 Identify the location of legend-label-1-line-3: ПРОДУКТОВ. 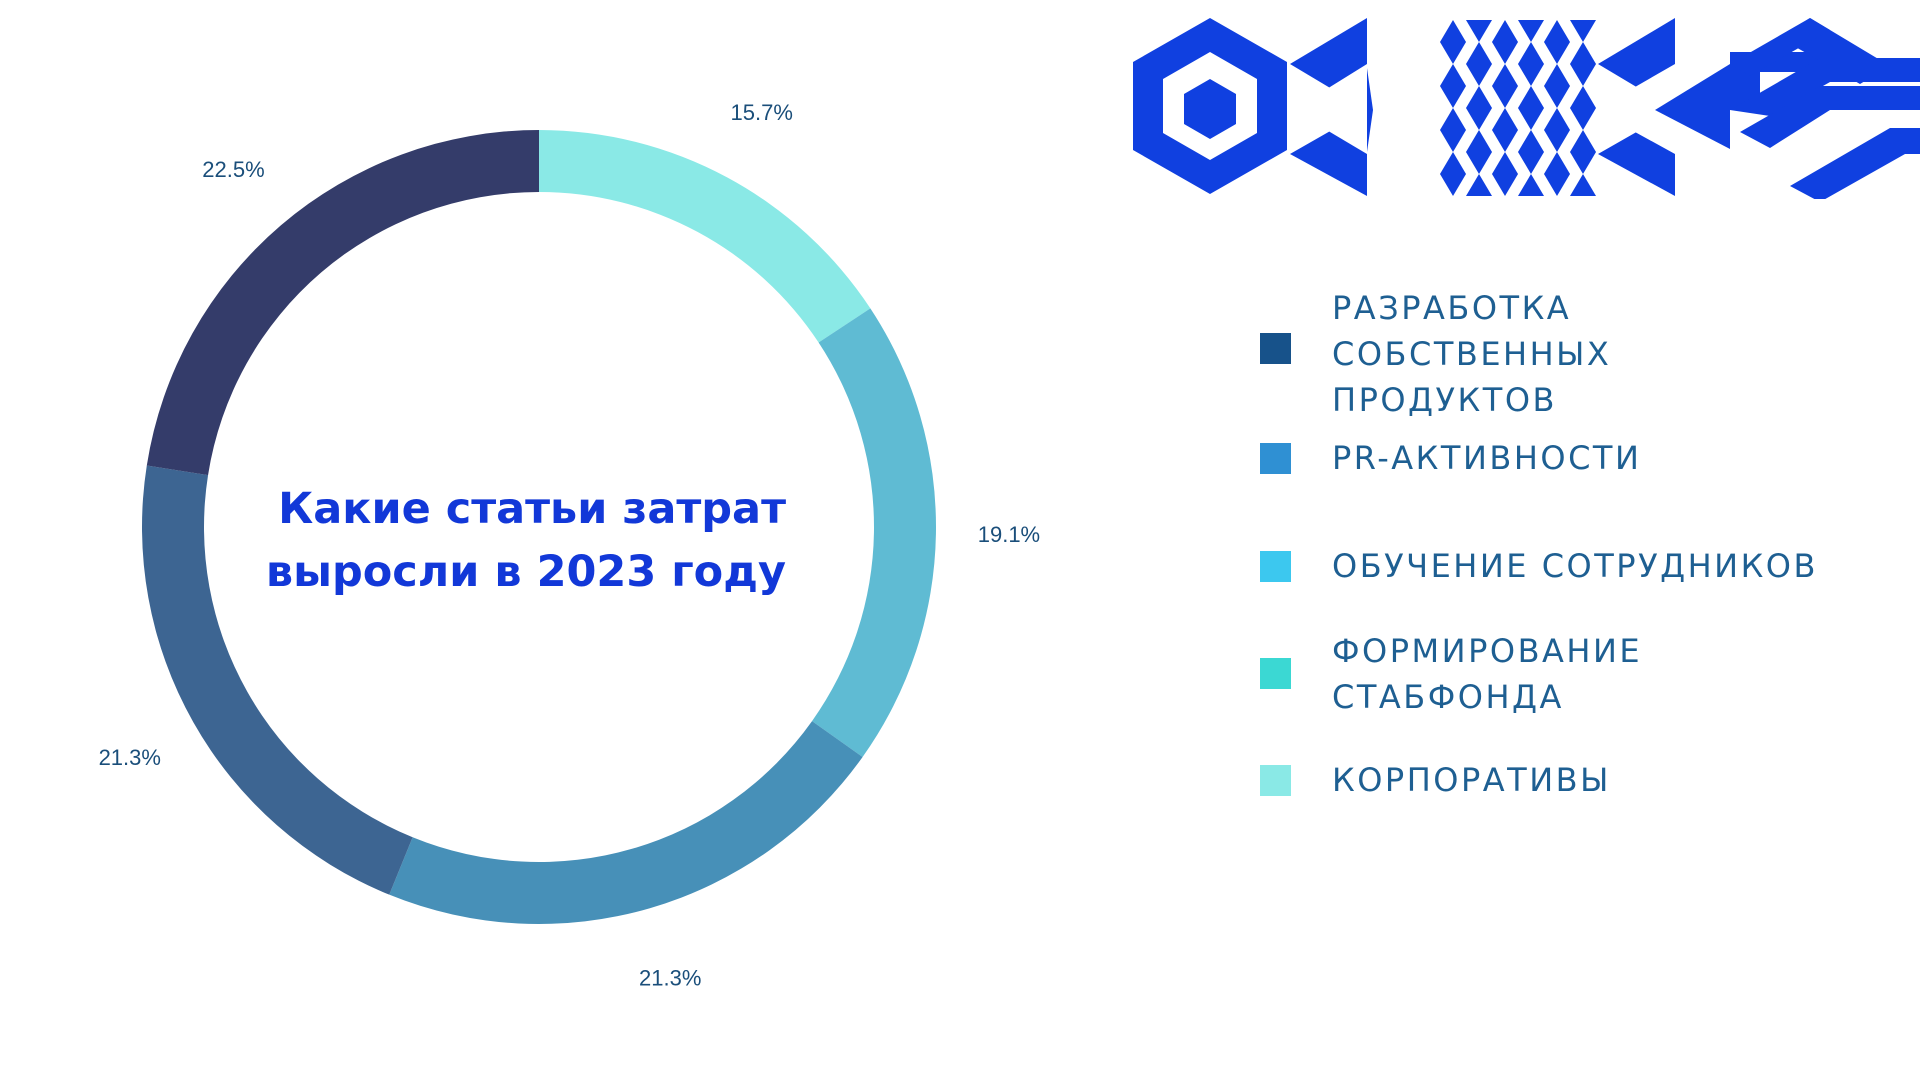
(1444, 400).